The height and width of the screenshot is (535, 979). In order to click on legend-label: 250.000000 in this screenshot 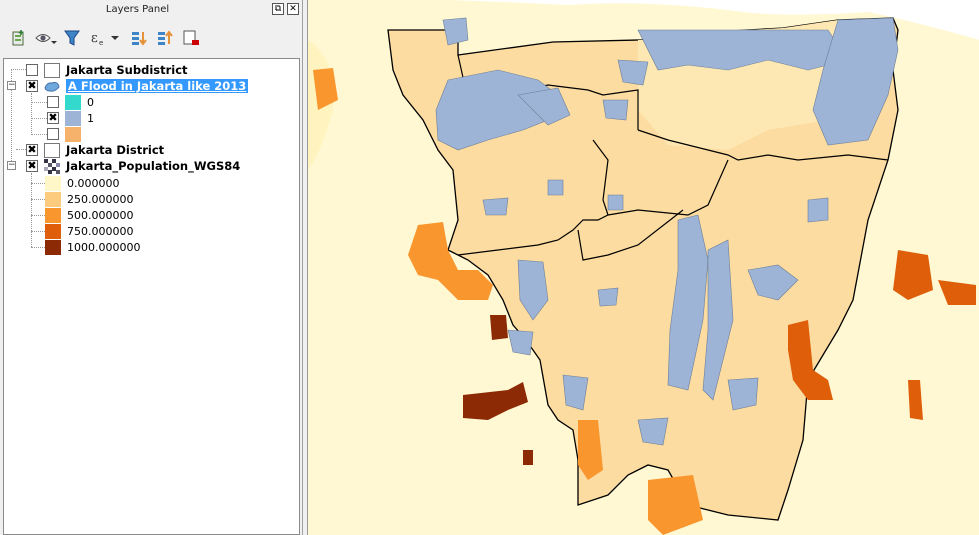, I will do `click(100, 199)`.